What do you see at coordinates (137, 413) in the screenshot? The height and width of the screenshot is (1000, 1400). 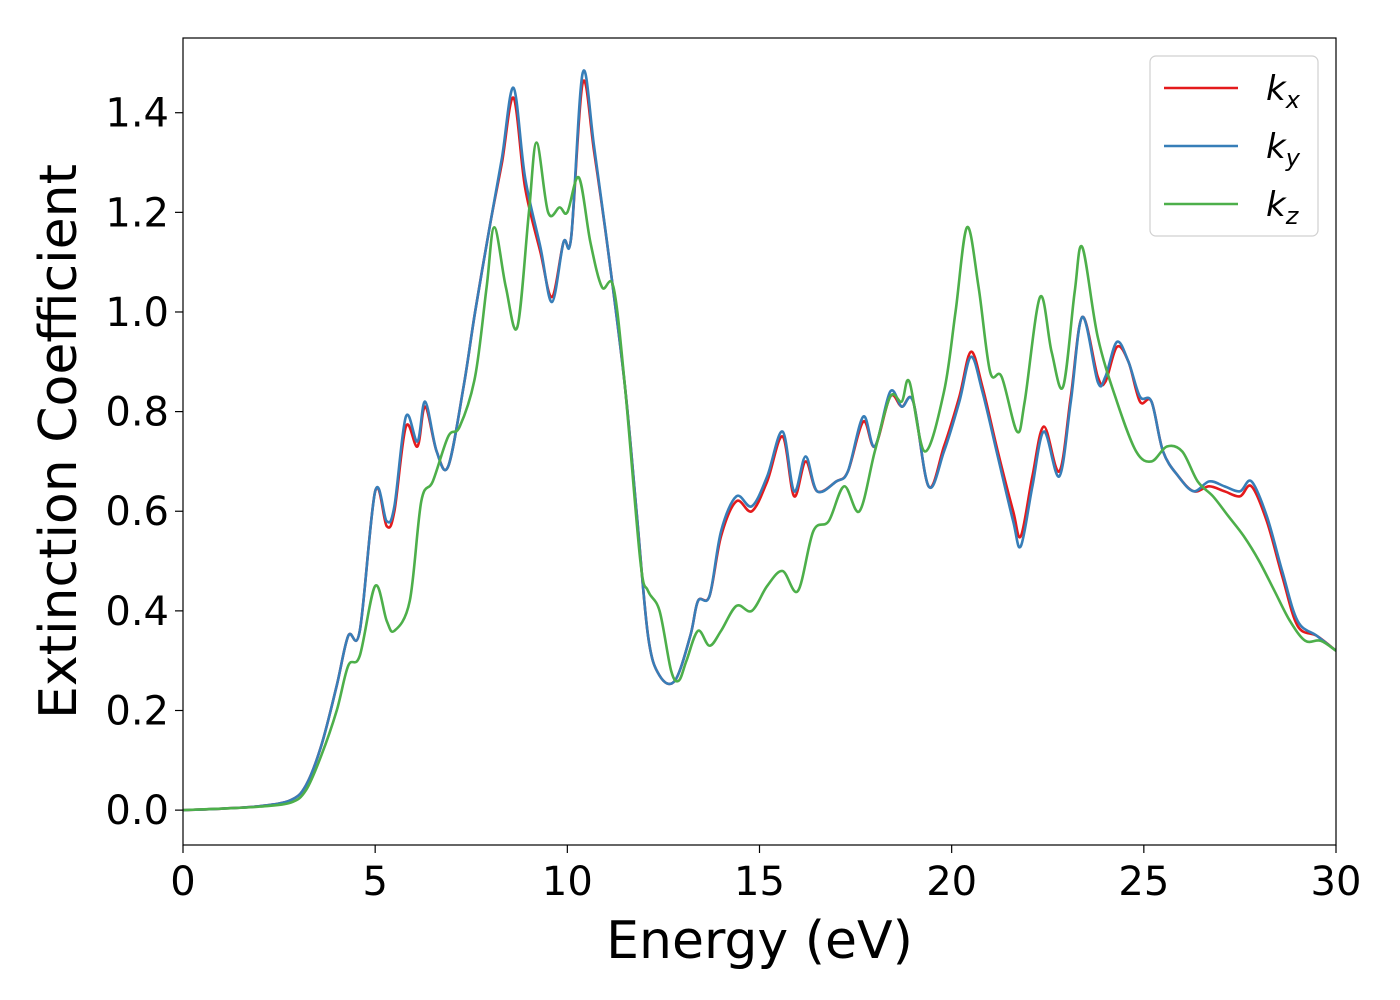 I see `y-tick-label: 0.8` at bounding box center [137, 413].